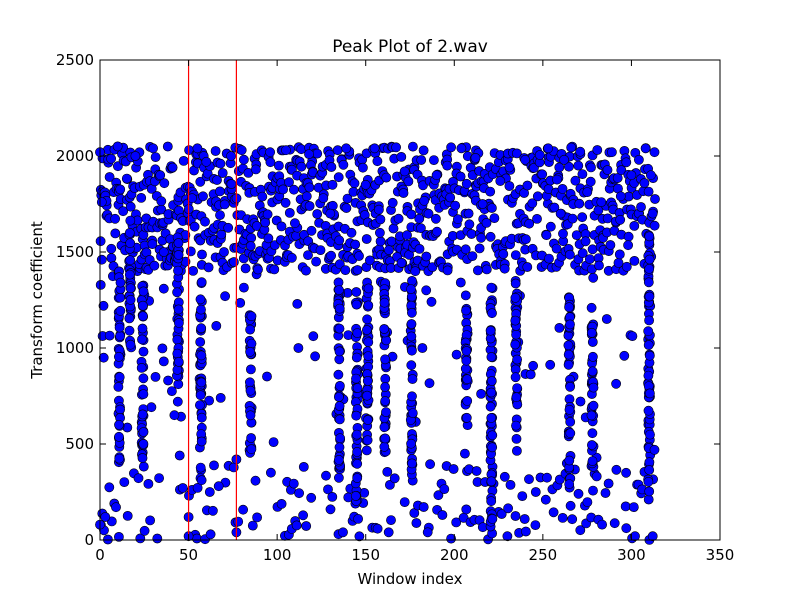 The image size is (800, 600). I want to click on y-tick-label: 500, so click(79, 444).